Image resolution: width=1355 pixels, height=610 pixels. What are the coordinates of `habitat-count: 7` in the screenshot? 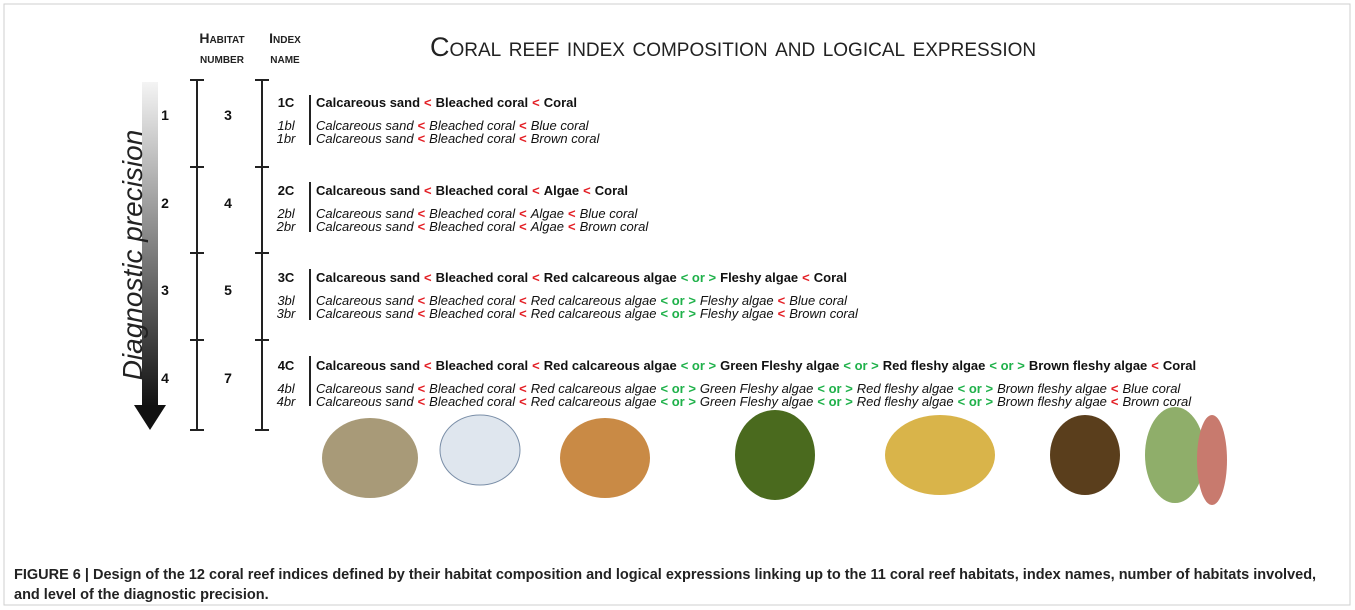 It's located at (228, 377).